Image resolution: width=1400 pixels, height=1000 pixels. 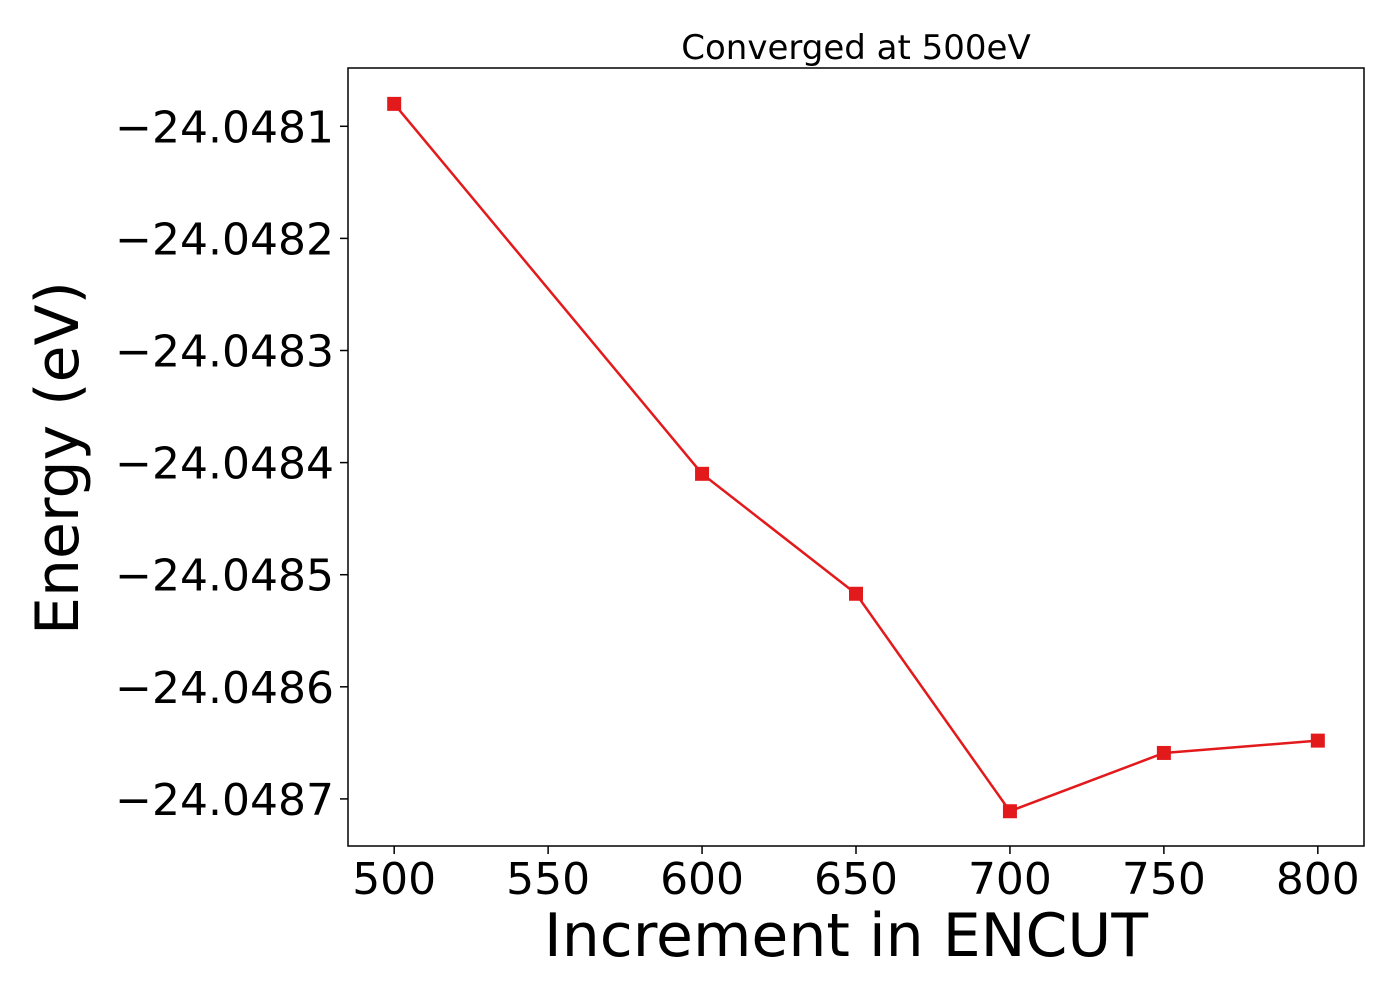 I want to click on x-tick-label: 750, so click(x=1164, y=879).